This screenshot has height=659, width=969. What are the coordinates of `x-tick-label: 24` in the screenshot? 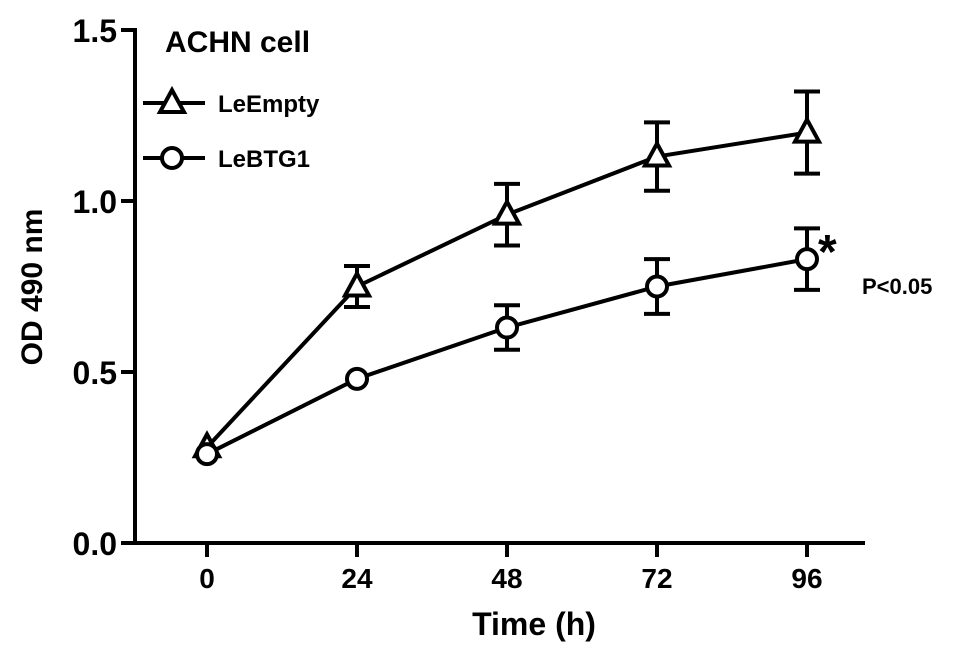 It's located at (357, 578).